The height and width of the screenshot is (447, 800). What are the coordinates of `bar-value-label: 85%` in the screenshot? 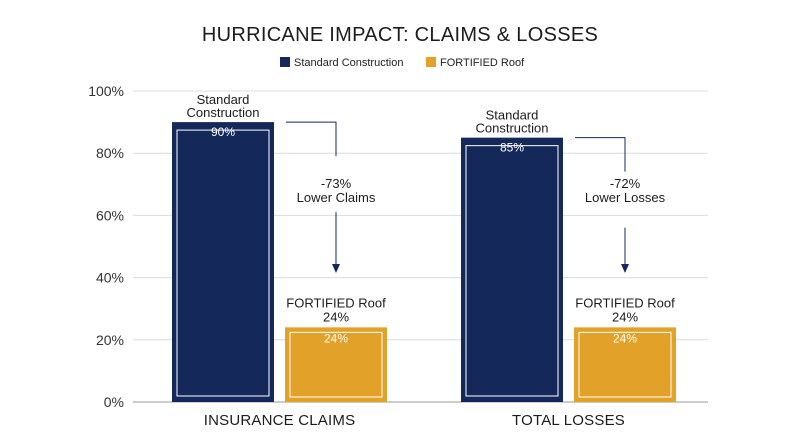 It's located at (512, 148).